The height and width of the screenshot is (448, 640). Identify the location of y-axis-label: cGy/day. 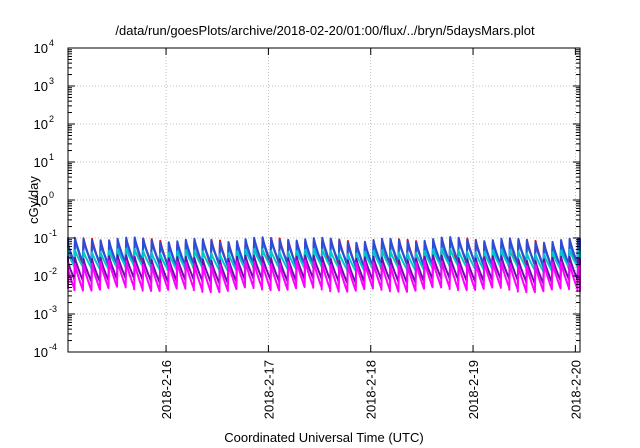
(33, 200).